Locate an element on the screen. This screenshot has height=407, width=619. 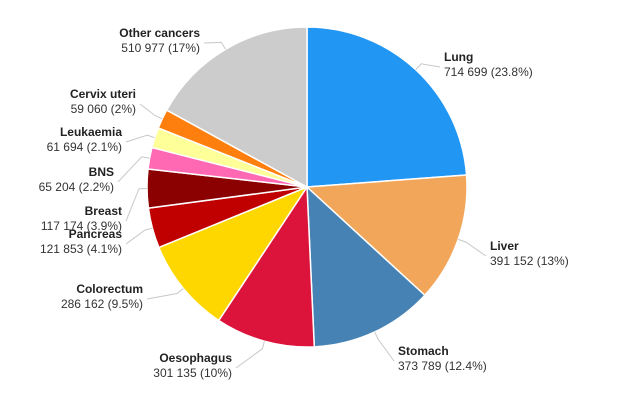
leader-line-pancreas is located at coordinates (139, 236).